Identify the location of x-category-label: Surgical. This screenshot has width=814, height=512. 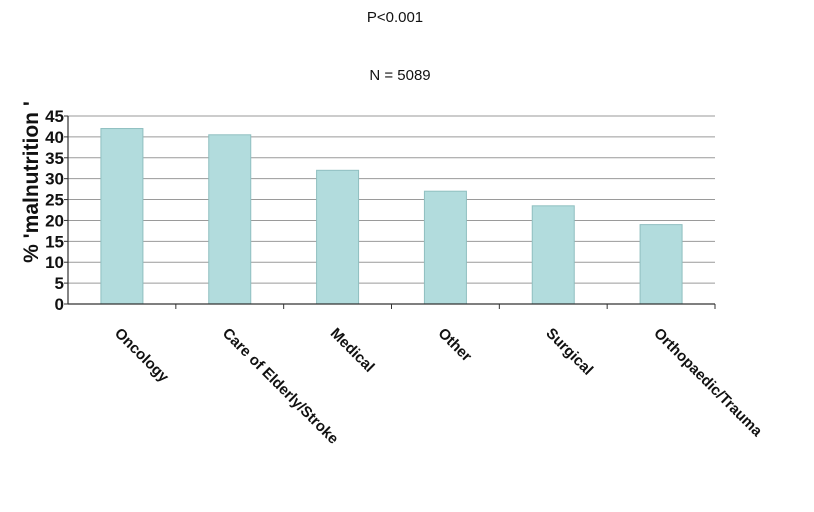
(569, 352).